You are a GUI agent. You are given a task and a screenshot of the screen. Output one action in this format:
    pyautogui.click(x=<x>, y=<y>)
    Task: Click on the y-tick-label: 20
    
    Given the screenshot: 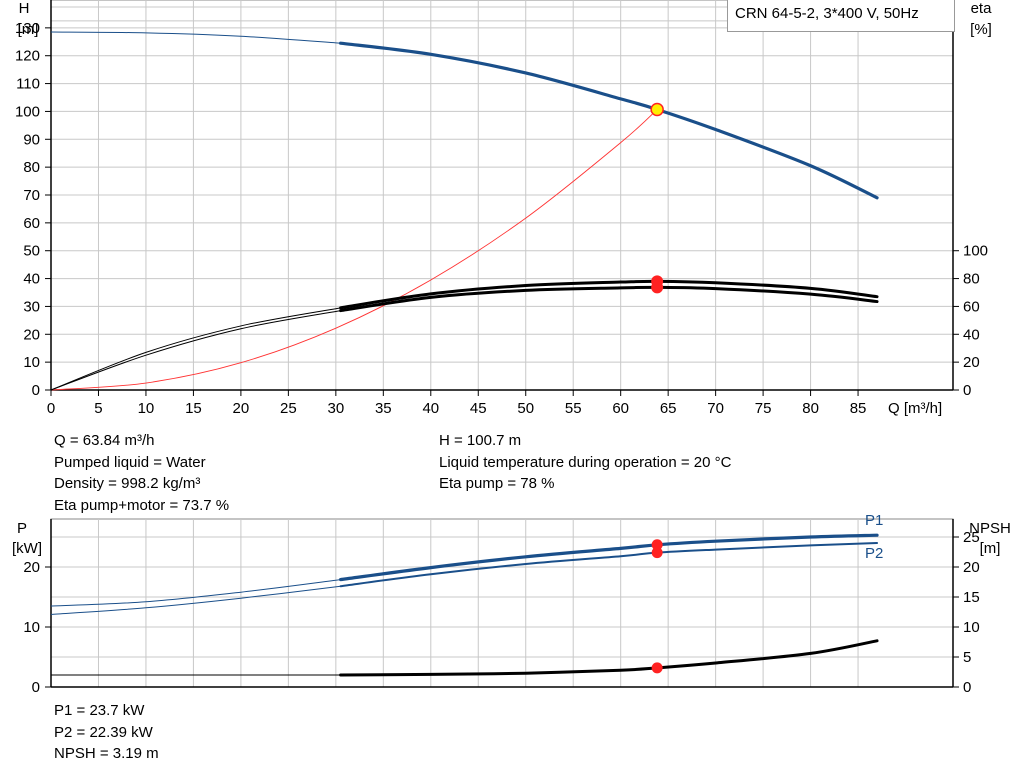 What is the action you would take?
    pyautogui.click(x=31, y=334)
    